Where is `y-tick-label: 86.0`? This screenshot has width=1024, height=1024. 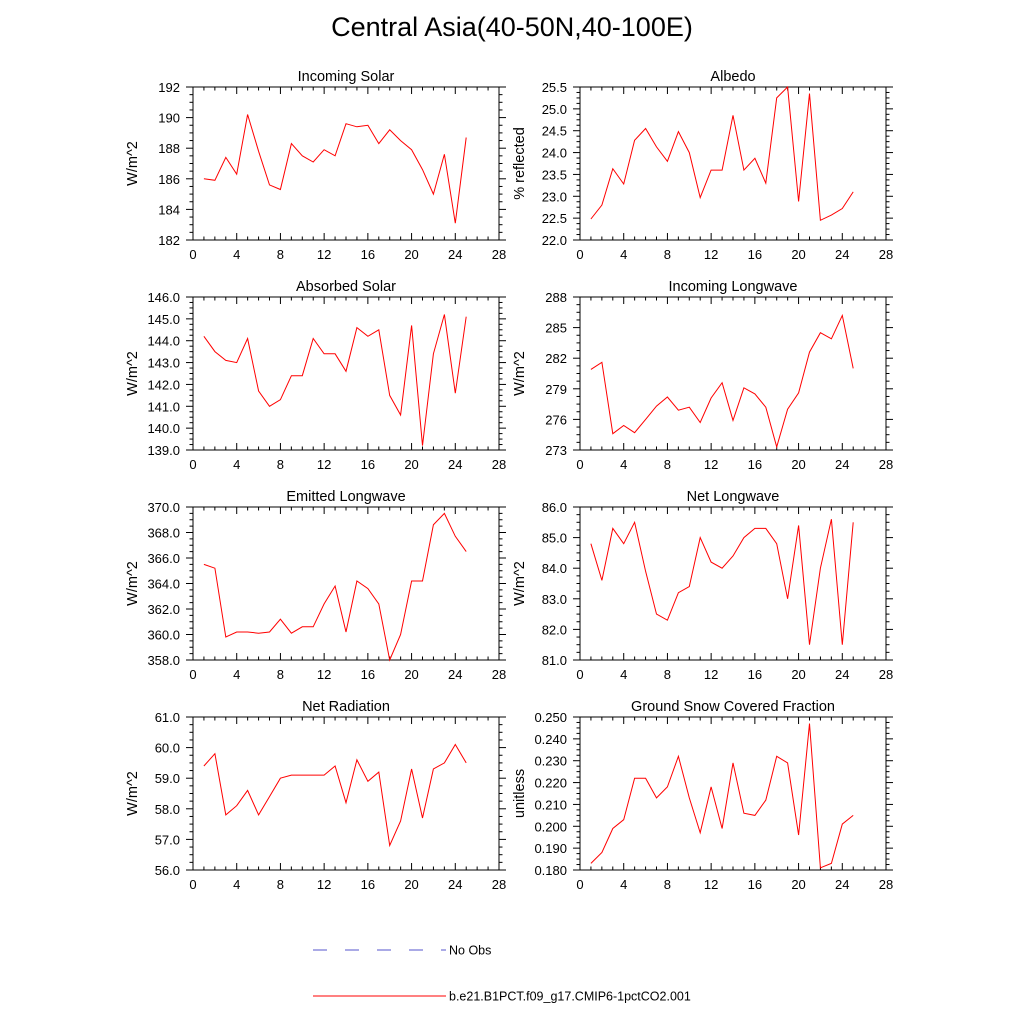
y-tick-label: 86.0 is located at coordinates (554, 507).